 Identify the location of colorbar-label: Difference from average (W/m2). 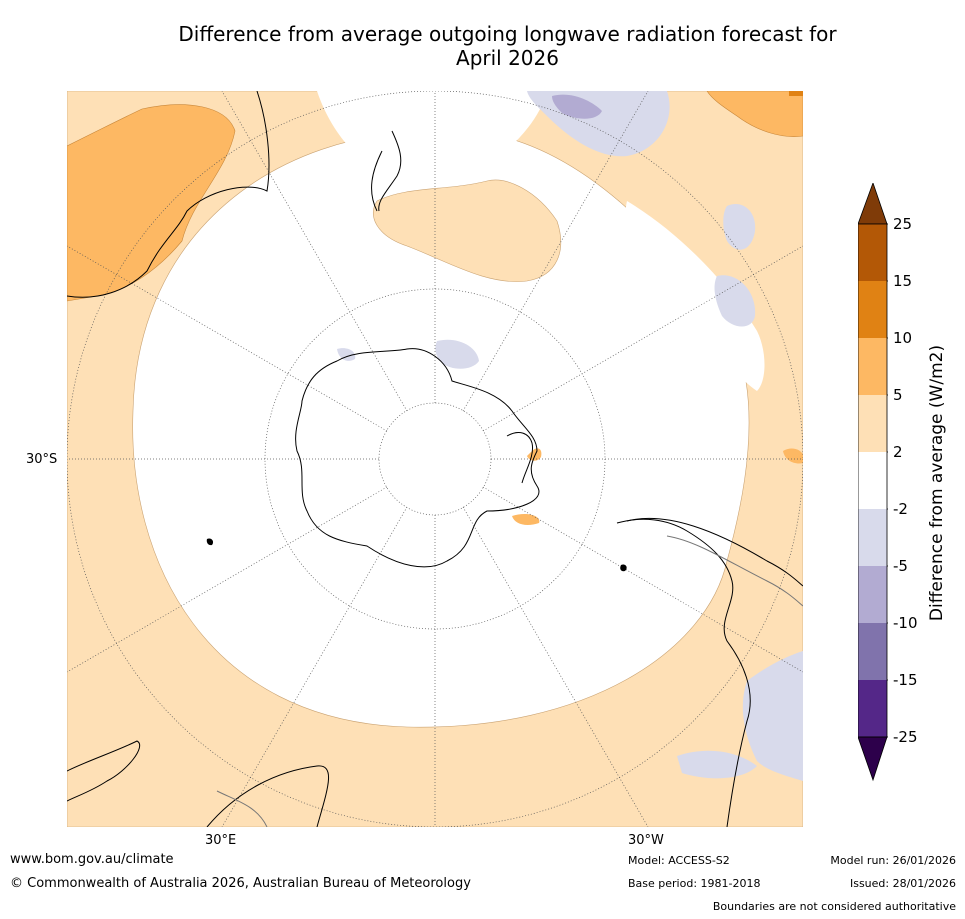
(937, 483).